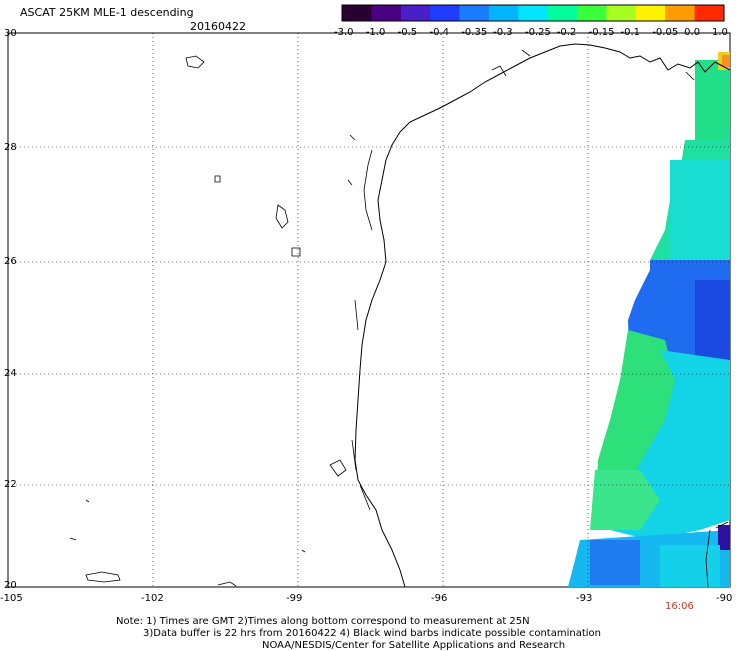 The width and height of the screenshot is (740, 651). What do you see at coordinates (712, 100) in the screenshot?
I see `swath-upper-green` at bounding box center [712, 100].